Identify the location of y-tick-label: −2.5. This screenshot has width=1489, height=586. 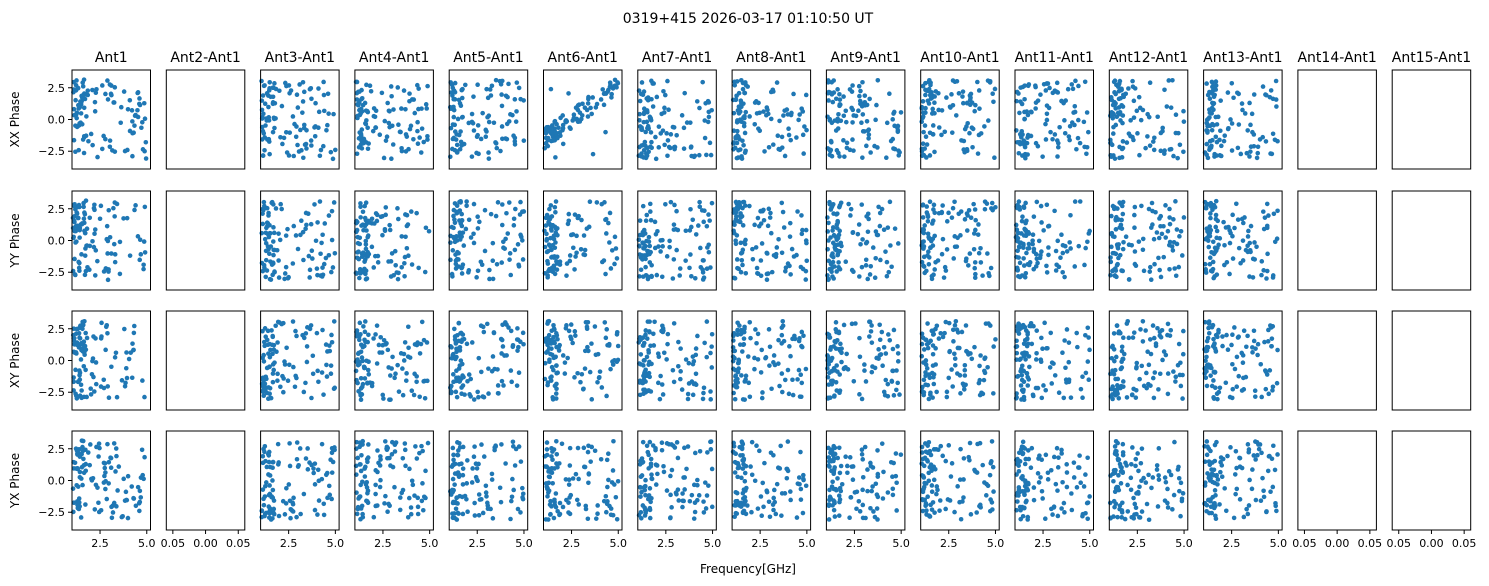
(51, 512).